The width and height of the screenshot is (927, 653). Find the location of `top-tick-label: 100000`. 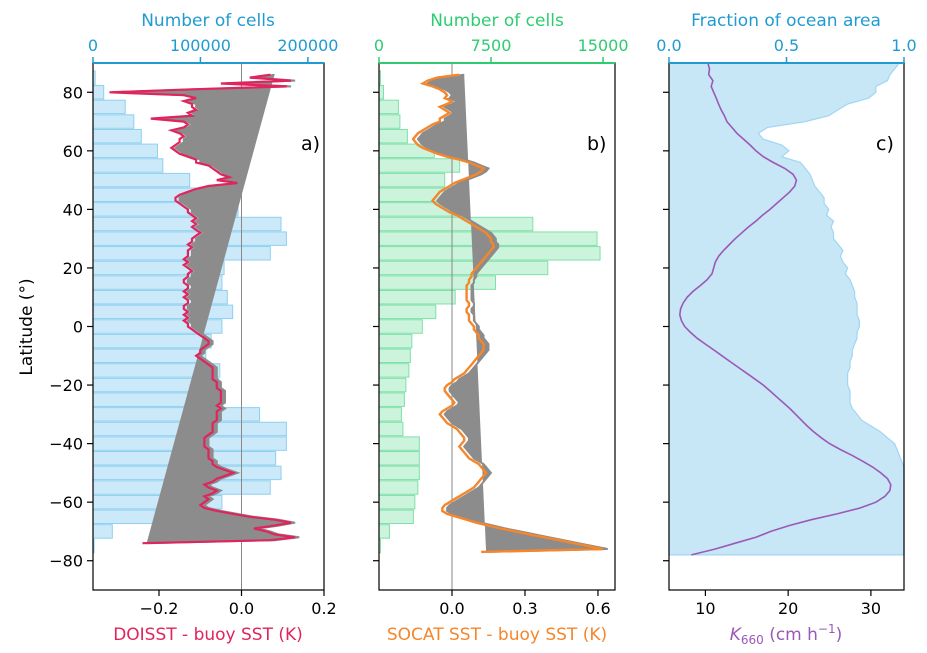

top-tick-label: 100000 is located at coordinates (200, 45).